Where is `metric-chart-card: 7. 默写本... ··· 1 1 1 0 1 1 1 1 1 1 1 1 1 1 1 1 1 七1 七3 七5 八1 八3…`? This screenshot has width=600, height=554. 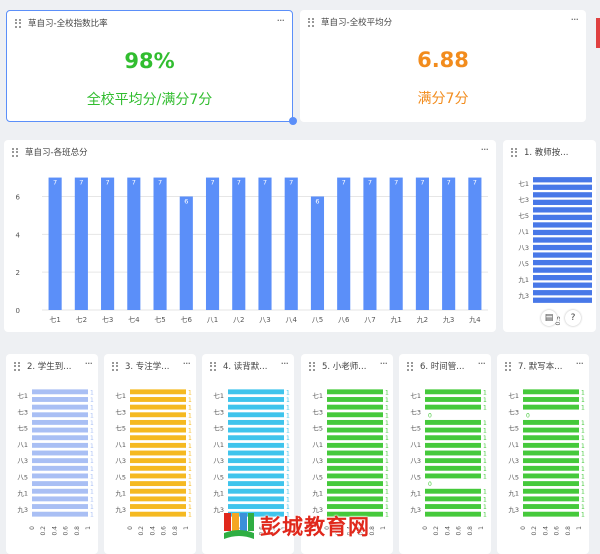 metric-chart-card: 7. 默写本... ··· 1 1 1 0 1 1 1 1 1 1 1 1 1 1 1 1 1 七1 七3 七5 八1 八3… is located at coordinates (543, 454).